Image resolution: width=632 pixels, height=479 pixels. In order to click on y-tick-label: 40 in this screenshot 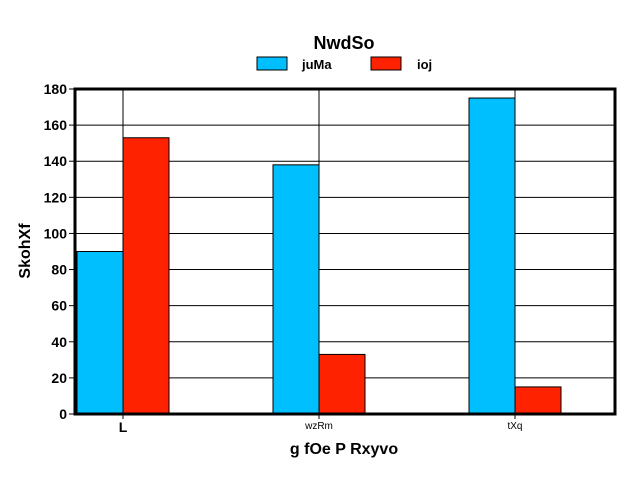, I will do `click(59, 342)`.